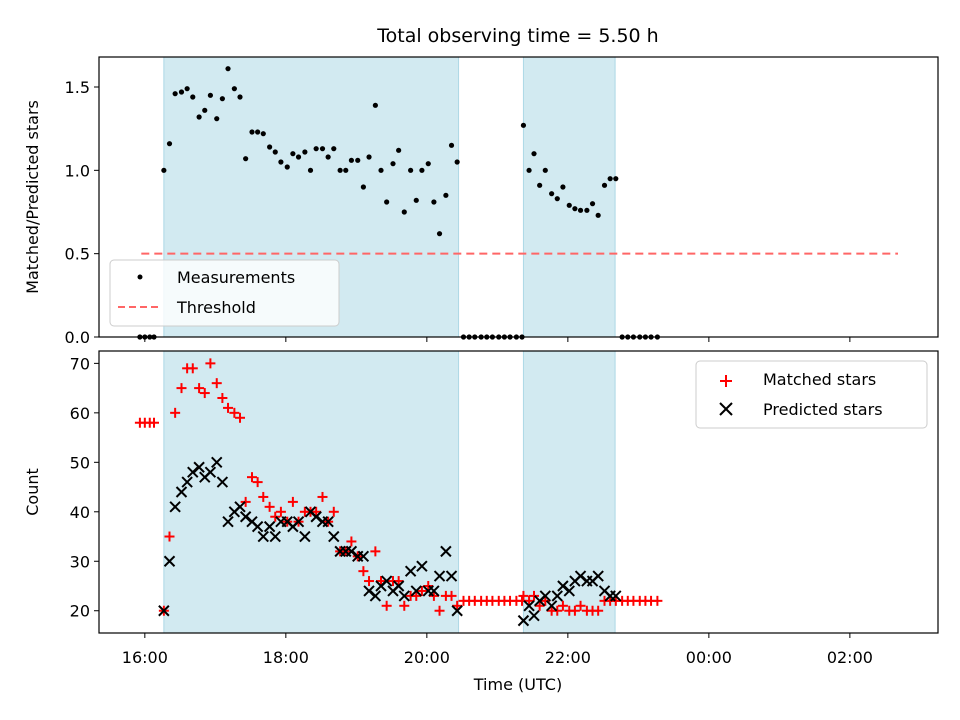 The image size is (960, 720). I want to click on y-tick-label: 70, so click(80, 363).